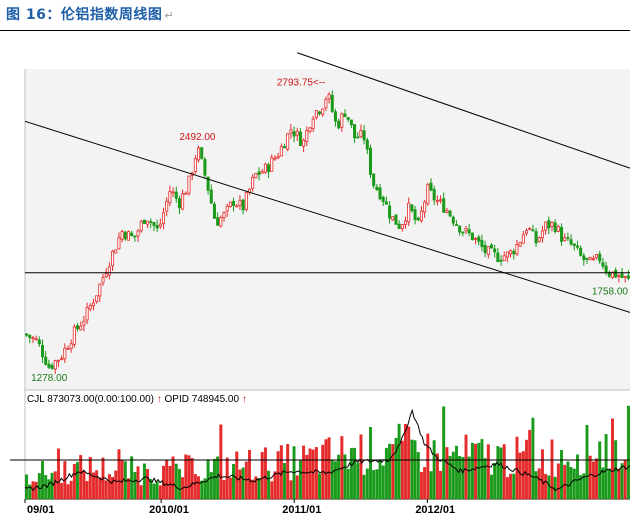 This screenshot has width=630, height=520. Describe the element at coordinates (197, 137) in the screenshot. I see `price-annotation-1: 2492.00` at that location.